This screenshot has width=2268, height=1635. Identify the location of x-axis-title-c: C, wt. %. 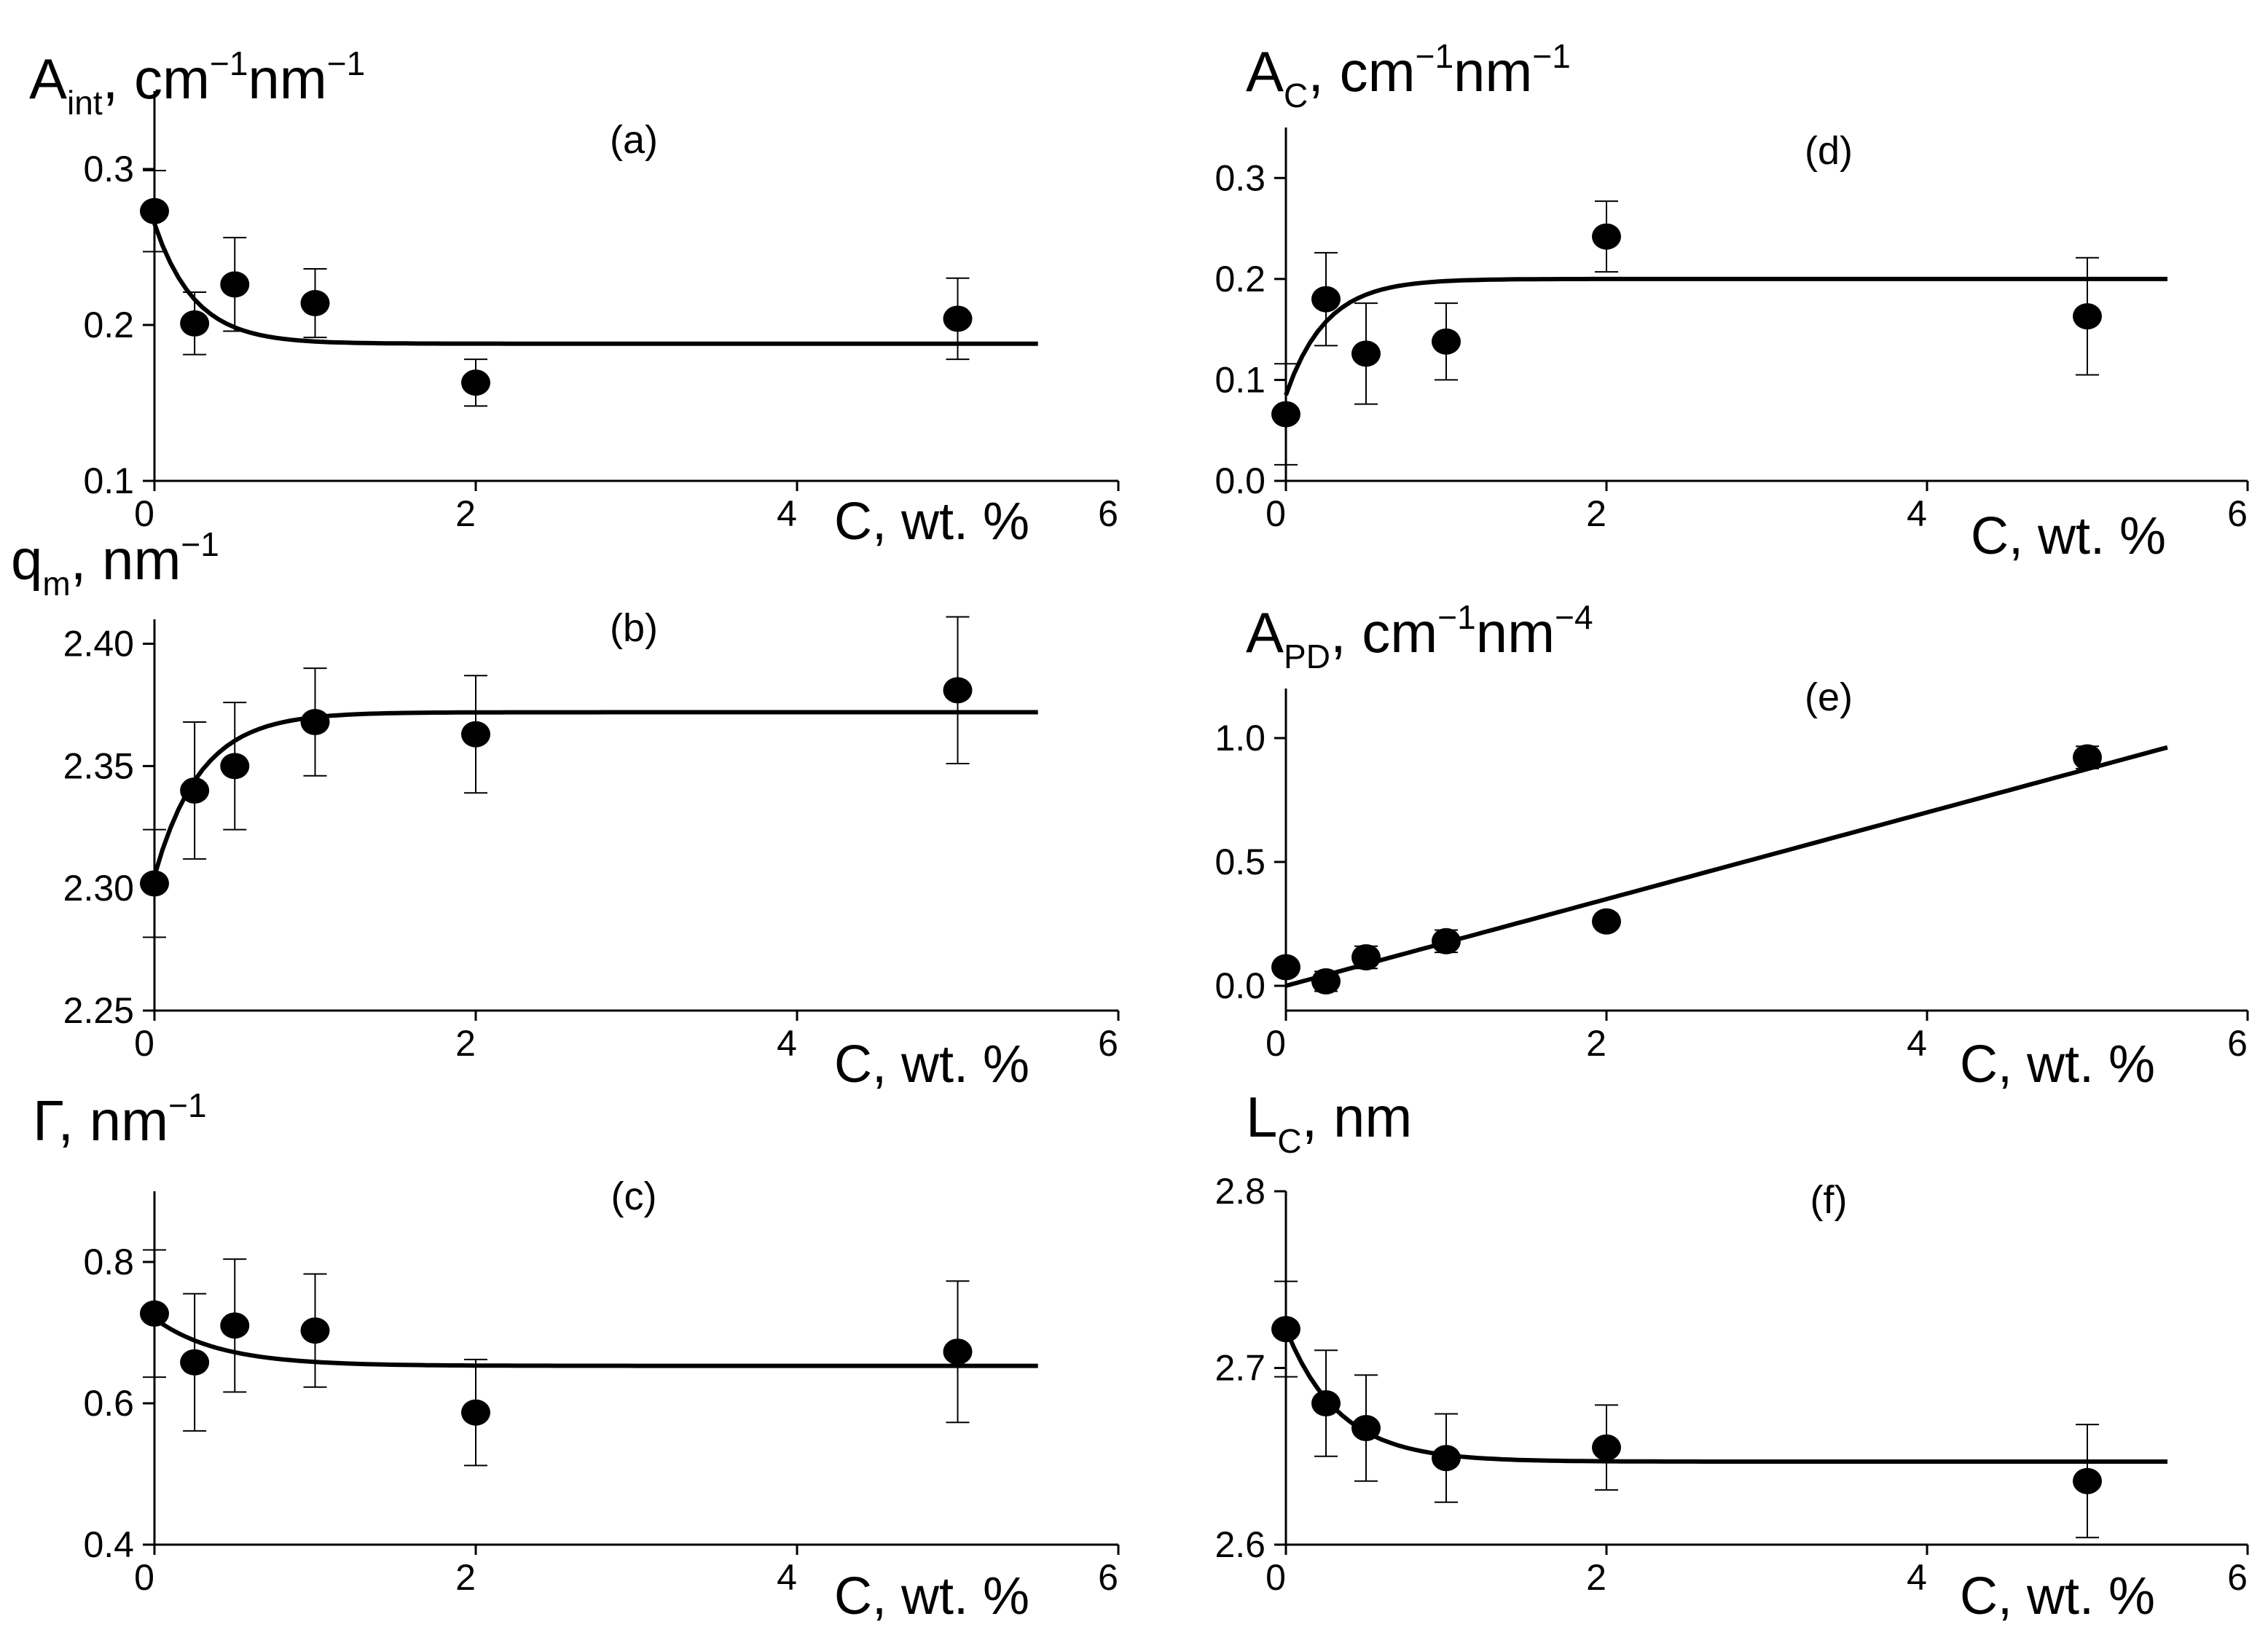
(931, 1596).